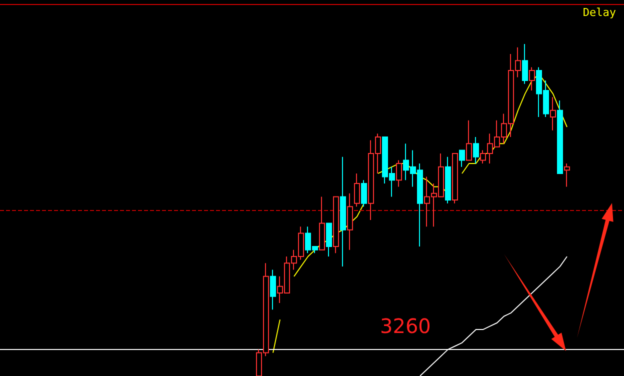 Image resolution: width=624 pixels, height=376 pixels. I want to click on annotation: 3260, so click(405, 326).